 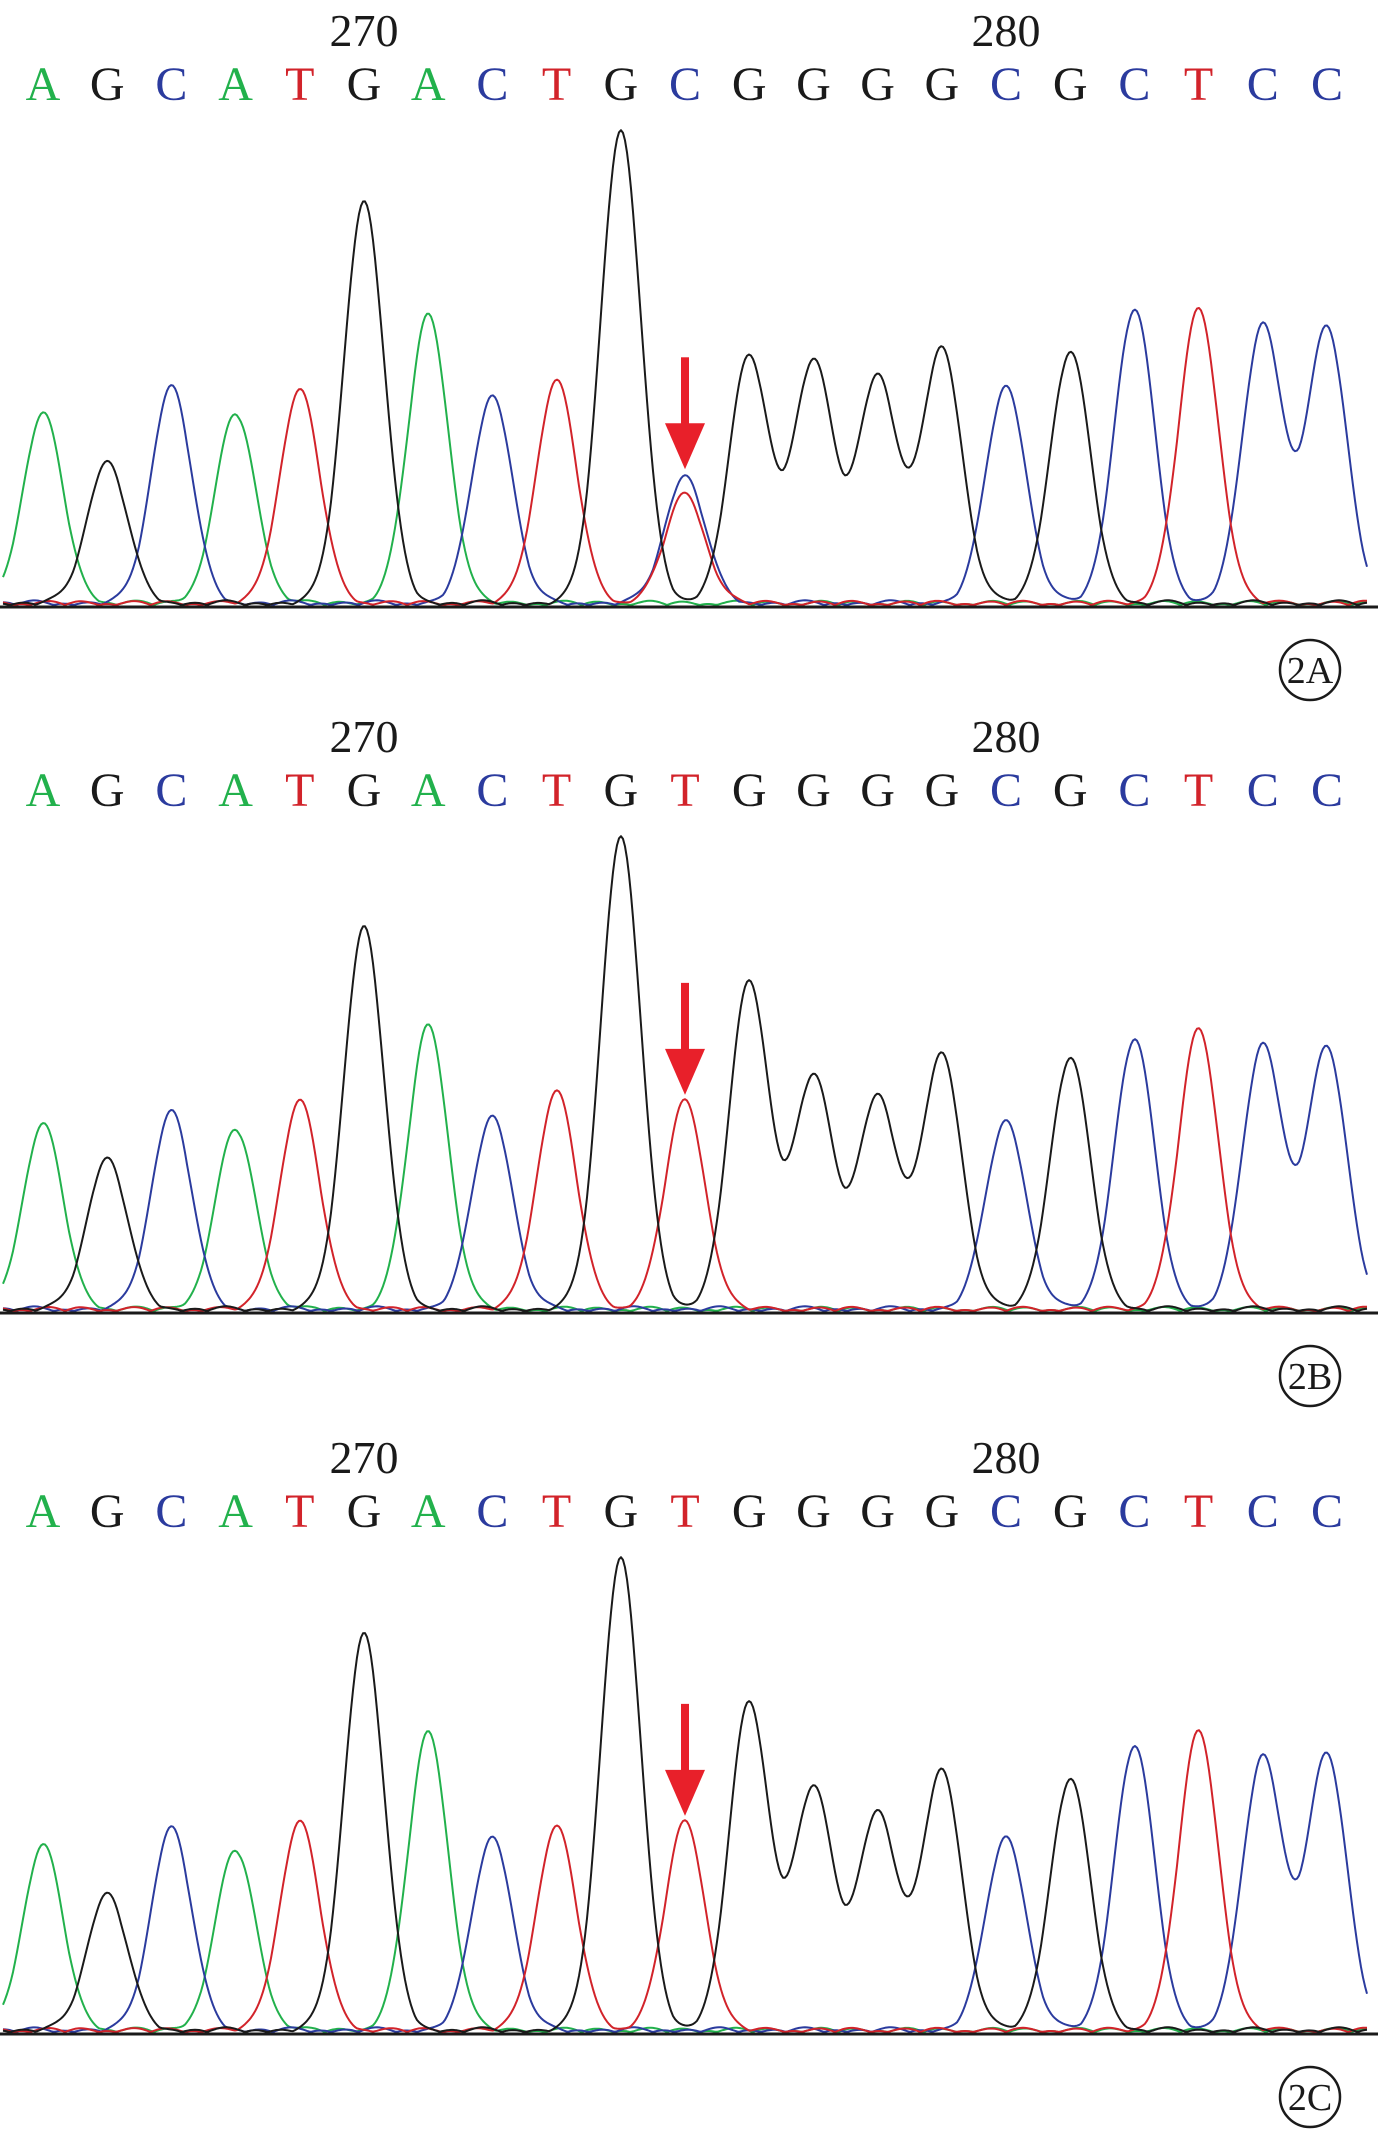 What do you see at coordinates (364, 736) in the screenshot?
I see `position-label: 270` at bounding box center [364, 736].